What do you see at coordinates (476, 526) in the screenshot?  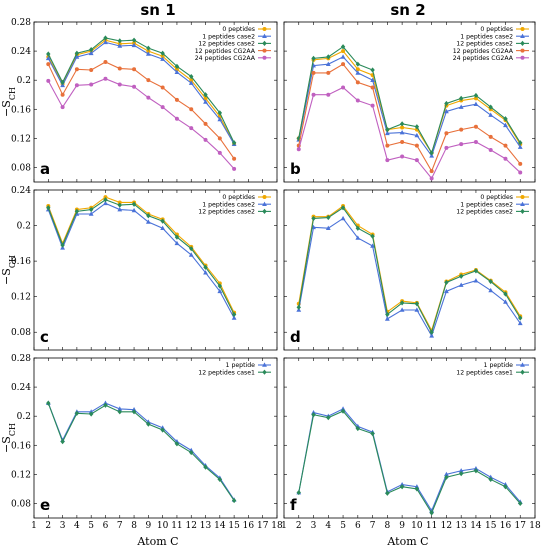 I see `x-tick-label: 14` at bounding box center [476, 526].